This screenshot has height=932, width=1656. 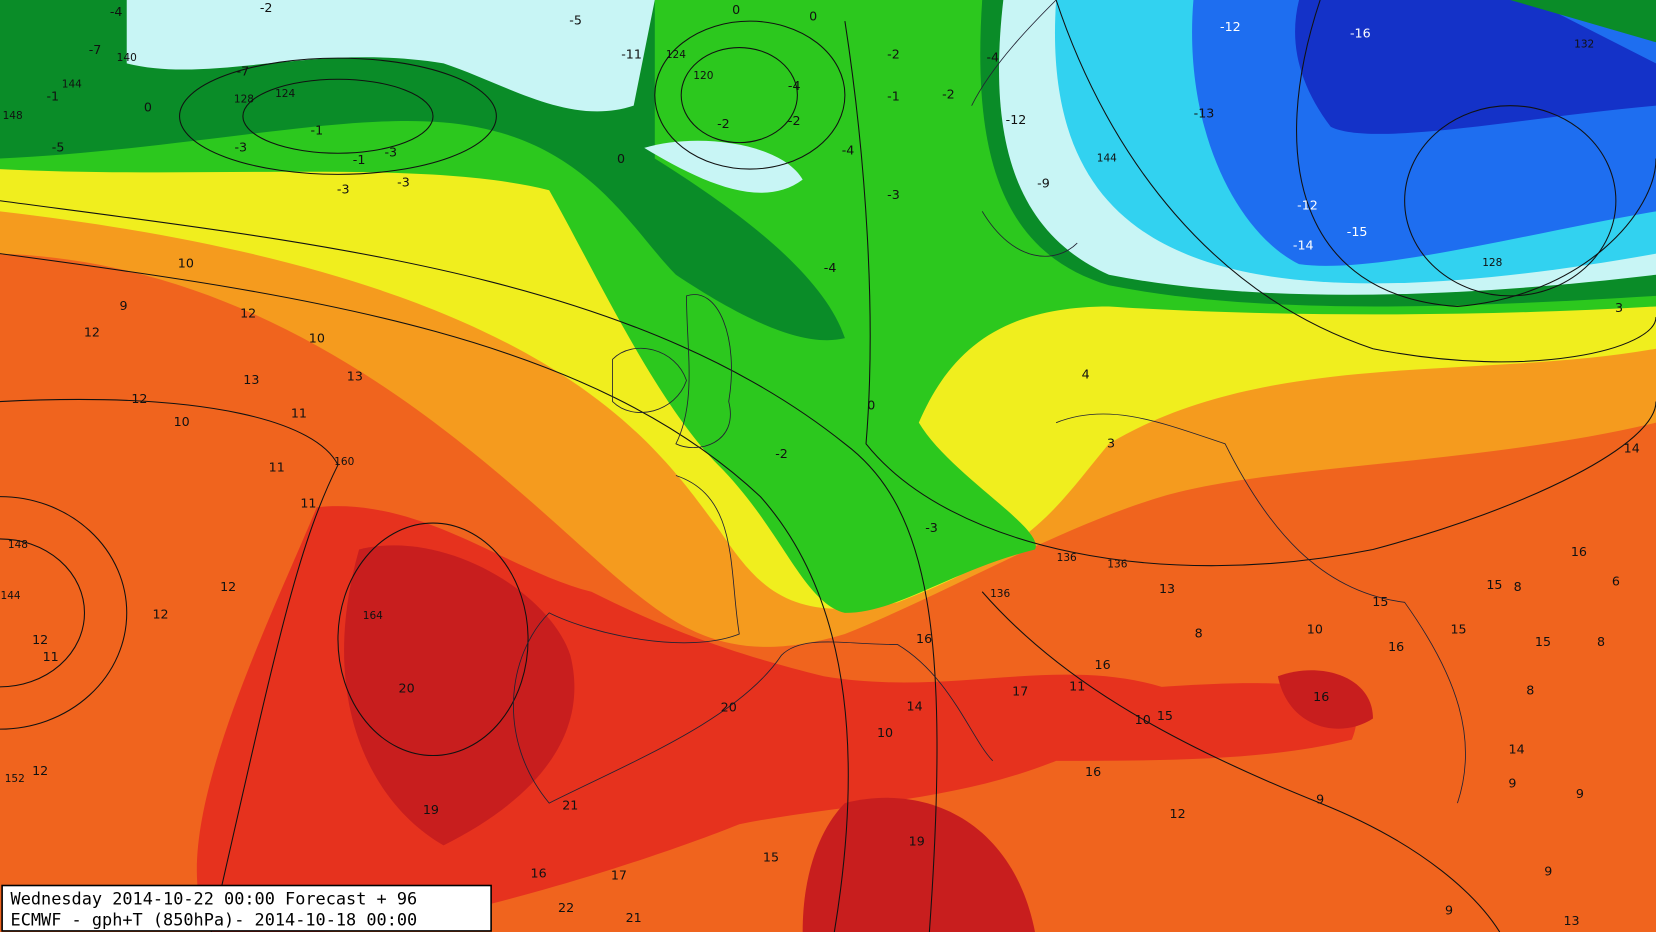 I want to click on height-label: 148, so click(x=13, y=116).